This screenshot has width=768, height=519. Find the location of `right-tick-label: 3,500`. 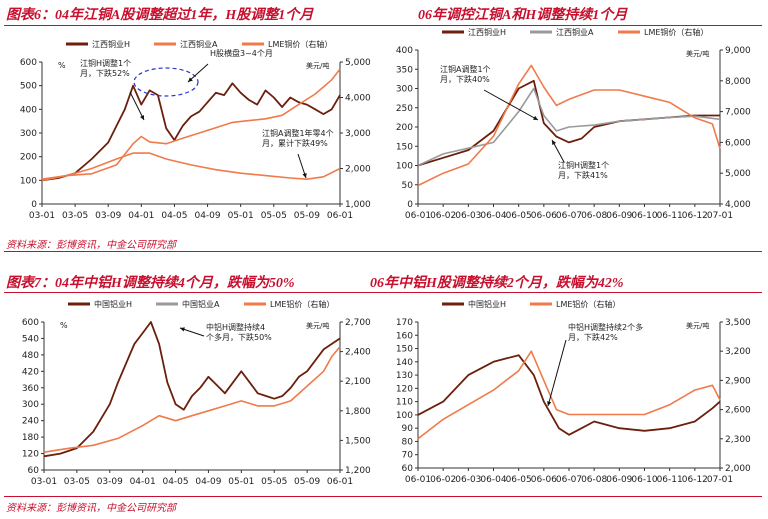

right-tick-label: 3,500 is located at coordinates (738, 323).